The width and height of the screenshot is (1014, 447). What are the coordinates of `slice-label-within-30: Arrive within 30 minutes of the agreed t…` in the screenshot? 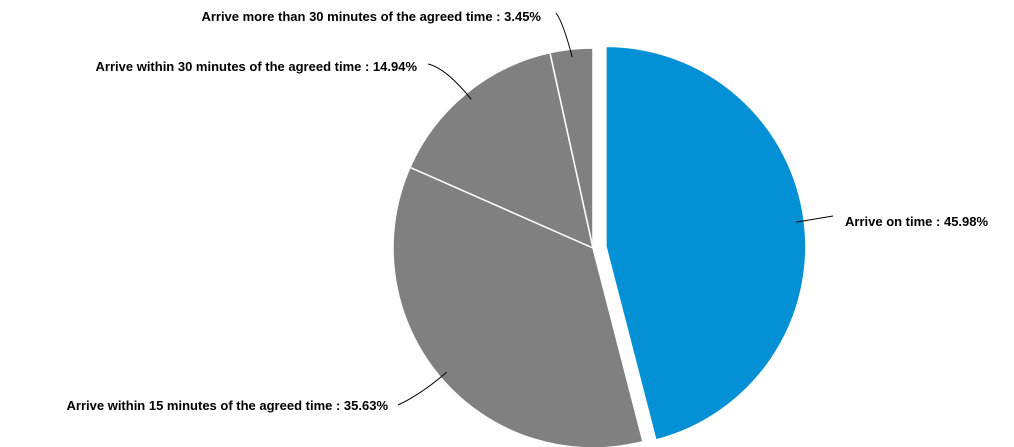 It's located at (257, 66).